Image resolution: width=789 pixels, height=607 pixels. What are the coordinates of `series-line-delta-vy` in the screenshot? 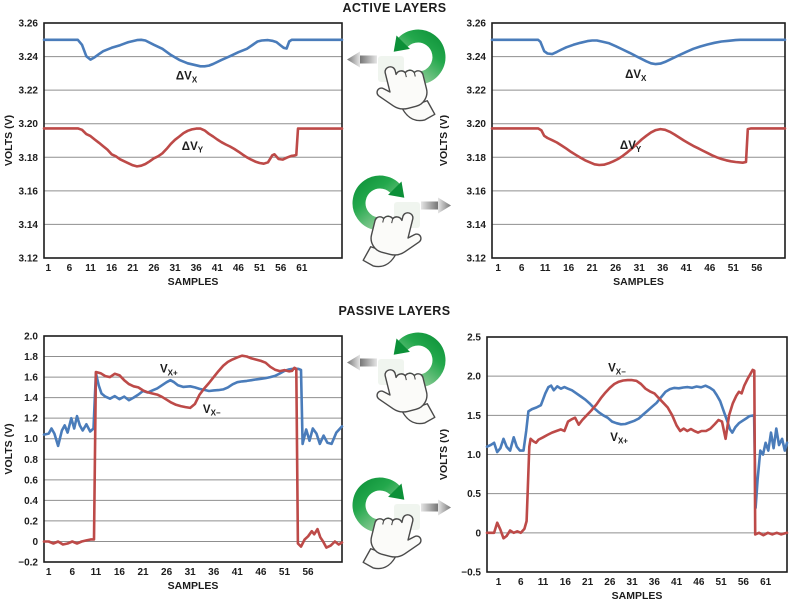 It's located at (193, 147).